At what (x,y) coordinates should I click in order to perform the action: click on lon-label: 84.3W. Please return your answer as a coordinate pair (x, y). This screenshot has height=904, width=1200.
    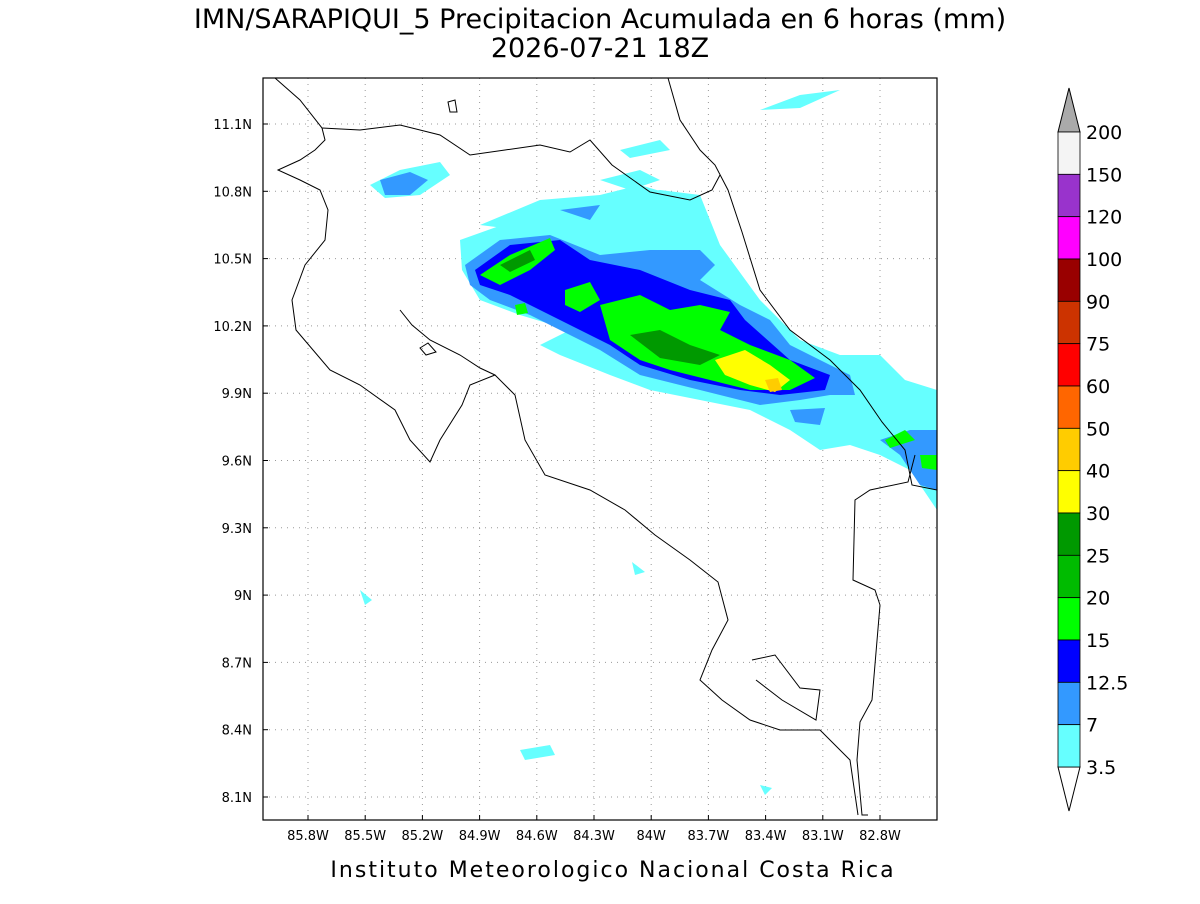
    Looking at the image, I should click on (594, 836).